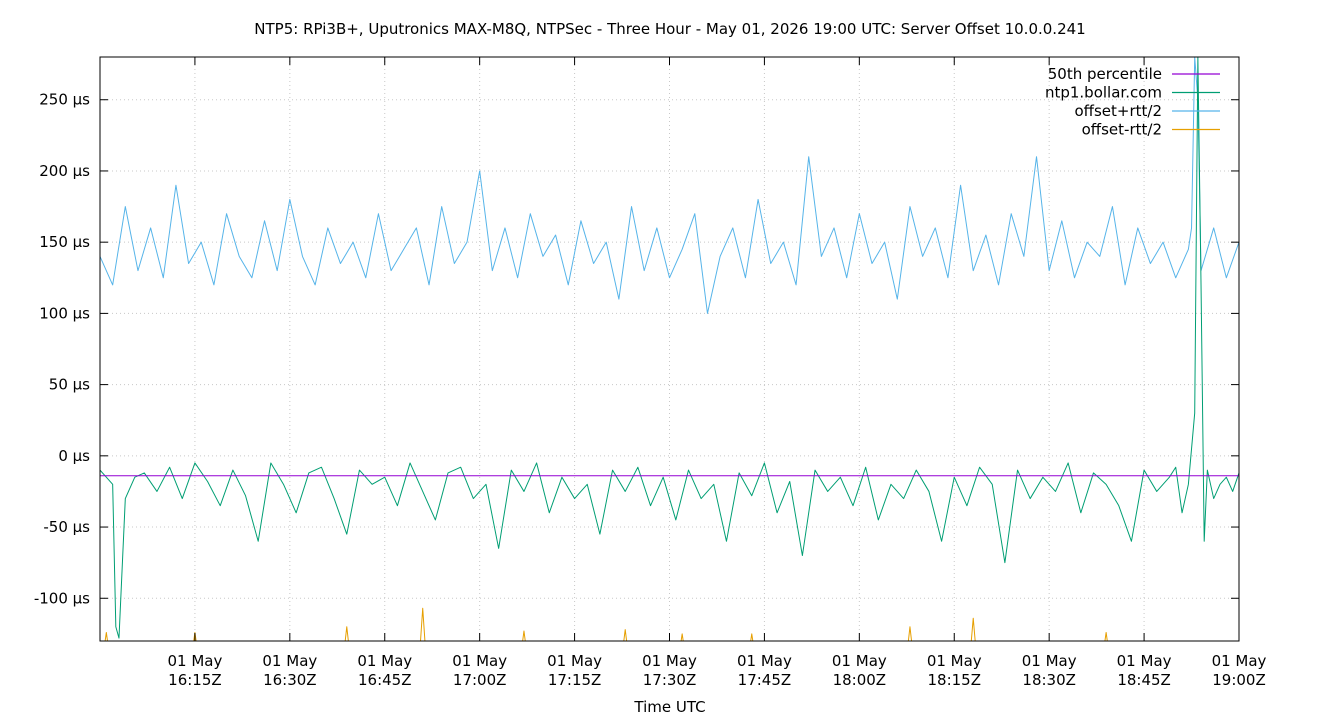 Image resolution: width=1340 pixels, height=720 pixels. What do you see at coordinates (1105, 74) in the screenshot?
I see `legend-label: 50th percentile` at bounding box center [1105, 74].